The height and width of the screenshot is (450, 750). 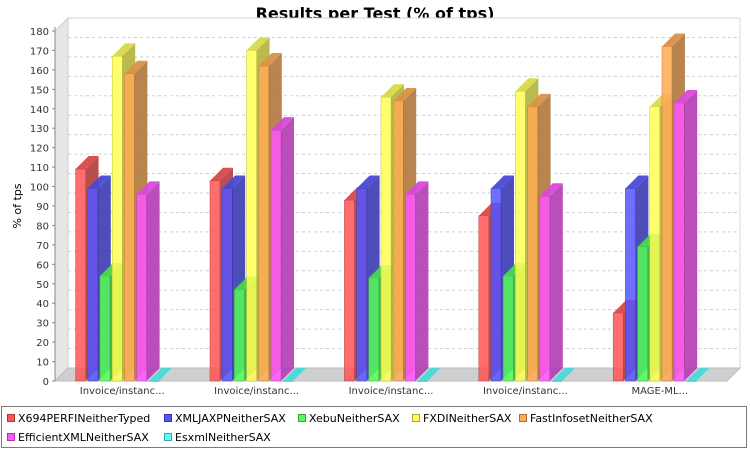 I want to click on legend-label: FXDINeitherSAX, so click(x=467, y=418).